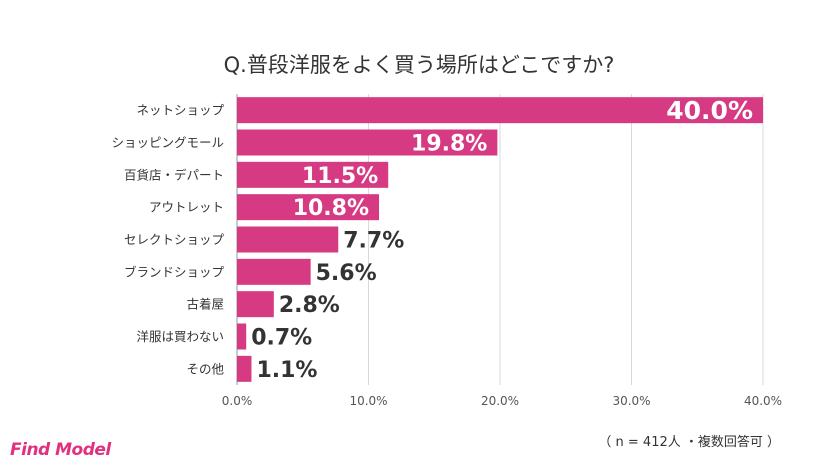  Describe the element at coordinates (449, 143) in the screenshot. I see `value-label: 19.8%` at that location.